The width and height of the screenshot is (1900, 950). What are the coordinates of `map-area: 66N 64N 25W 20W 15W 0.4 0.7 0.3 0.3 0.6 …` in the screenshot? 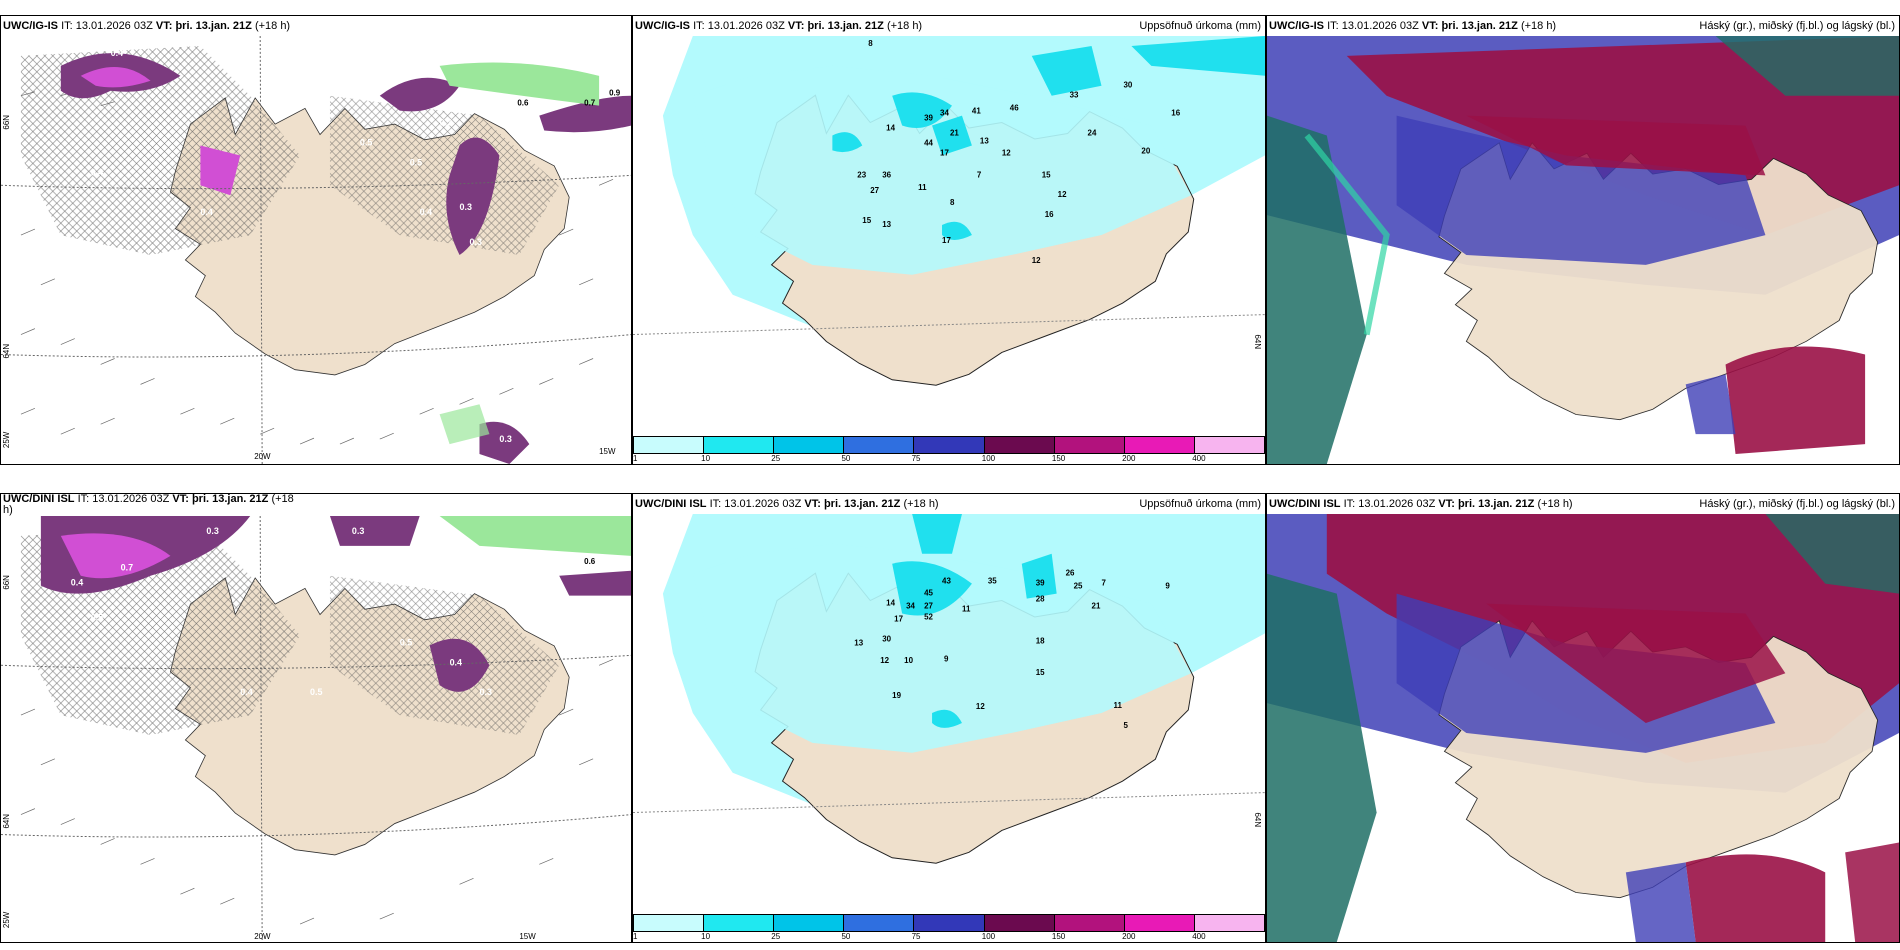 It's located at (316, 729).